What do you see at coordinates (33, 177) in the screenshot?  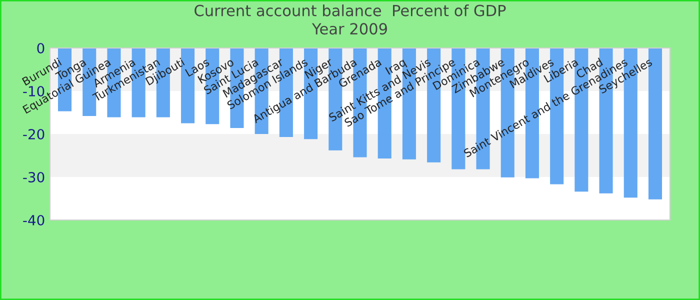 I see `y-tick-label: -30` at bounding box center [33, 177].